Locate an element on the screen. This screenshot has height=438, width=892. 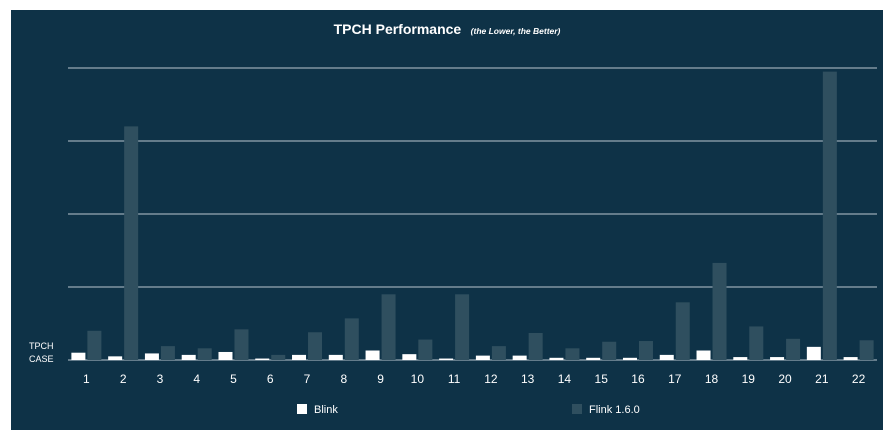
legend-swatch-blink is located at coordinates (302, 409).